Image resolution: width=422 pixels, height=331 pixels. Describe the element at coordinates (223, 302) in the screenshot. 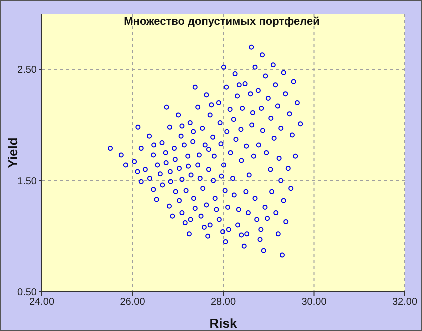

I see `x-tick-label: 28.00` at that location.